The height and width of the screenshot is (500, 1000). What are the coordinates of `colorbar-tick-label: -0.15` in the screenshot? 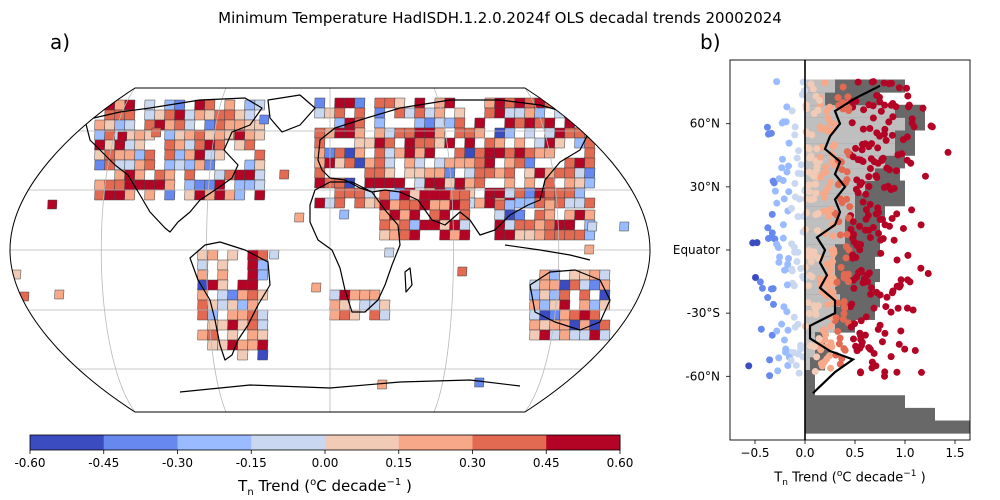 It's located at (251, 463).